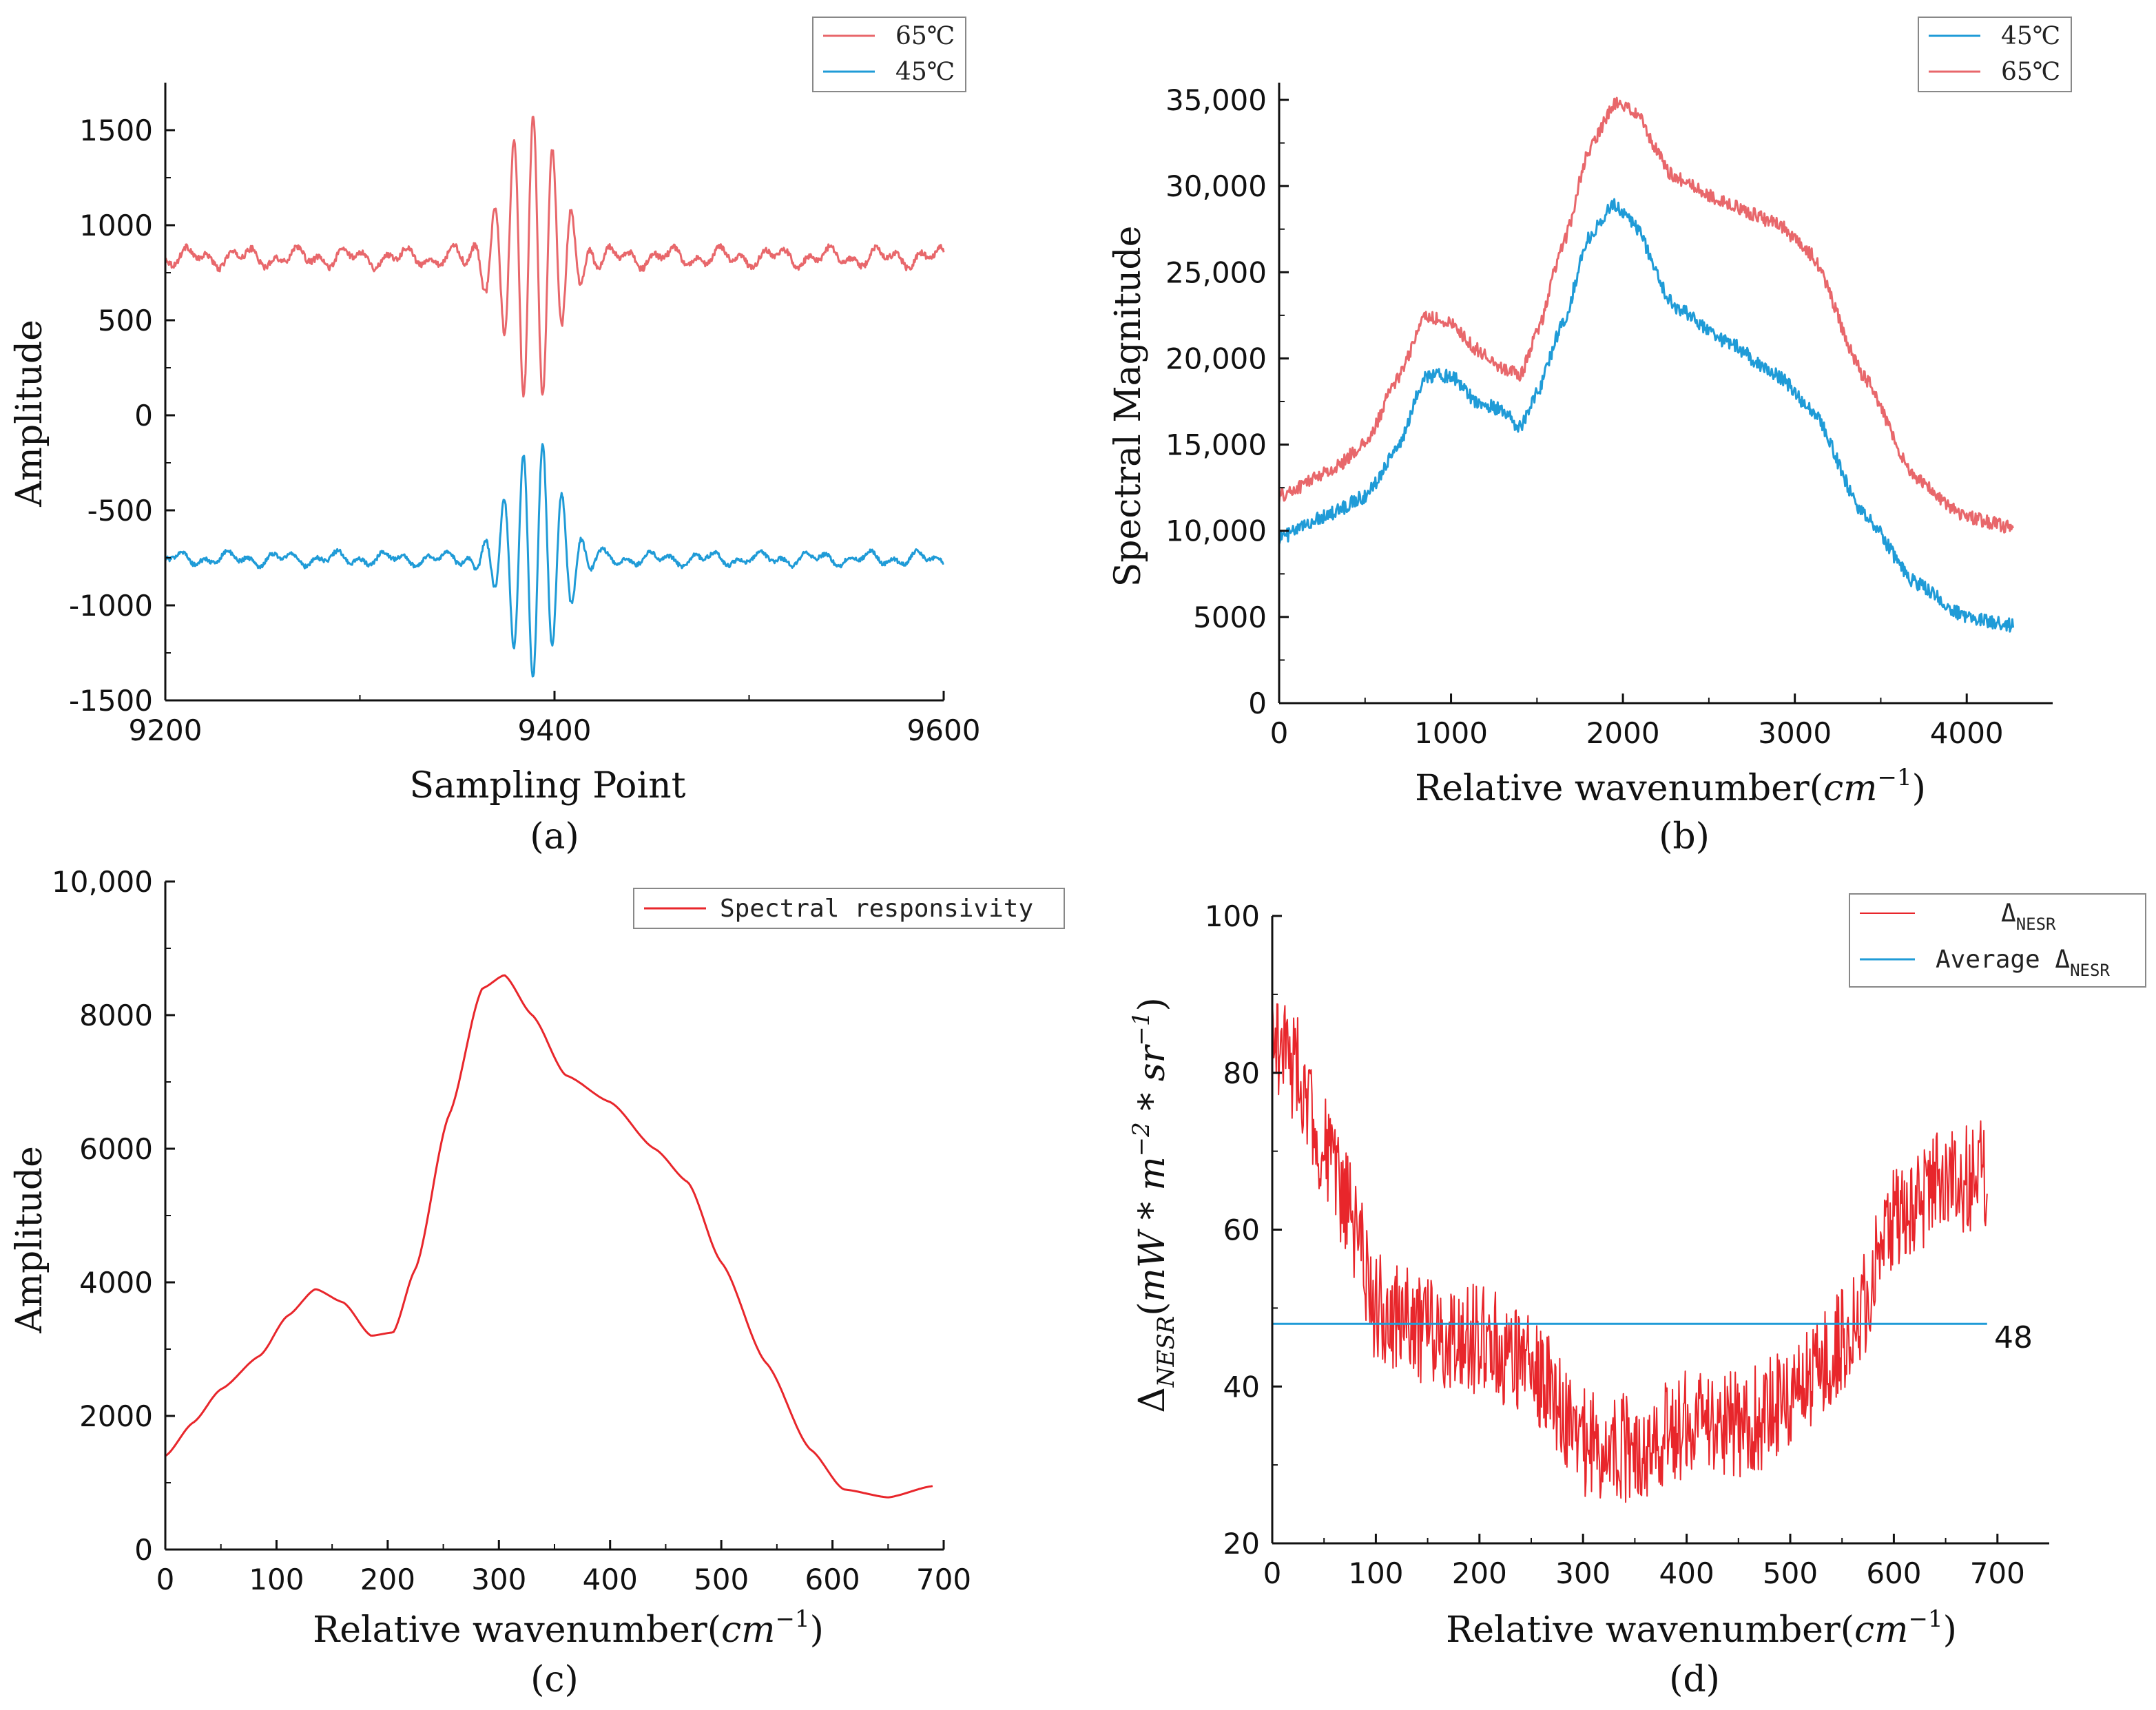  Describe the element at coordinates (120, 511) in the screenshot. I see `chart-a-ytick-label: -500` at that location.